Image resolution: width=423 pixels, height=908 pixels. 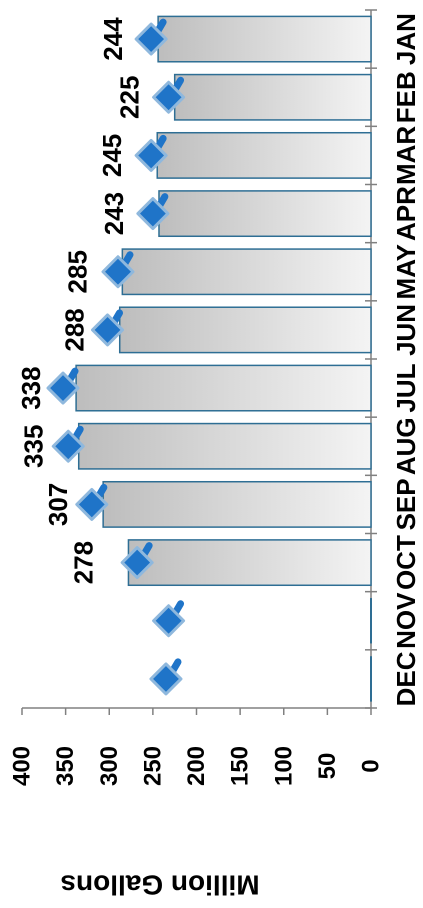 What do you see at coordinates (196, 766) in the screenshot?
I see `y-tick-label: 200` at bounding box center [196, 766].